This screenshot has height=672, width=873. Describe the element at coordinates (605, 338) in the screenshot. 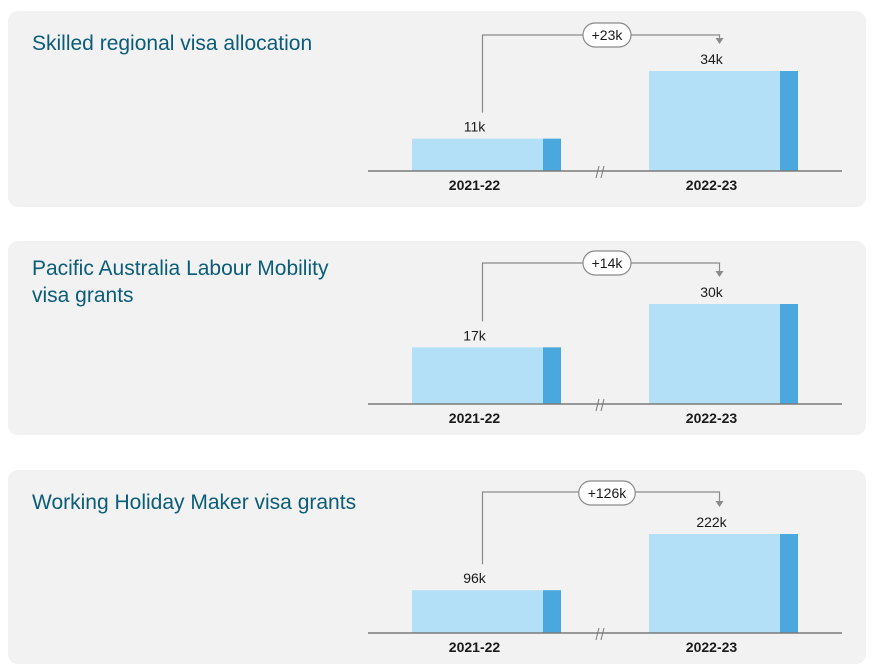

I see `chart-pacific-labour: 17k 2021-22 30k 2022-23 +14k` at that location.